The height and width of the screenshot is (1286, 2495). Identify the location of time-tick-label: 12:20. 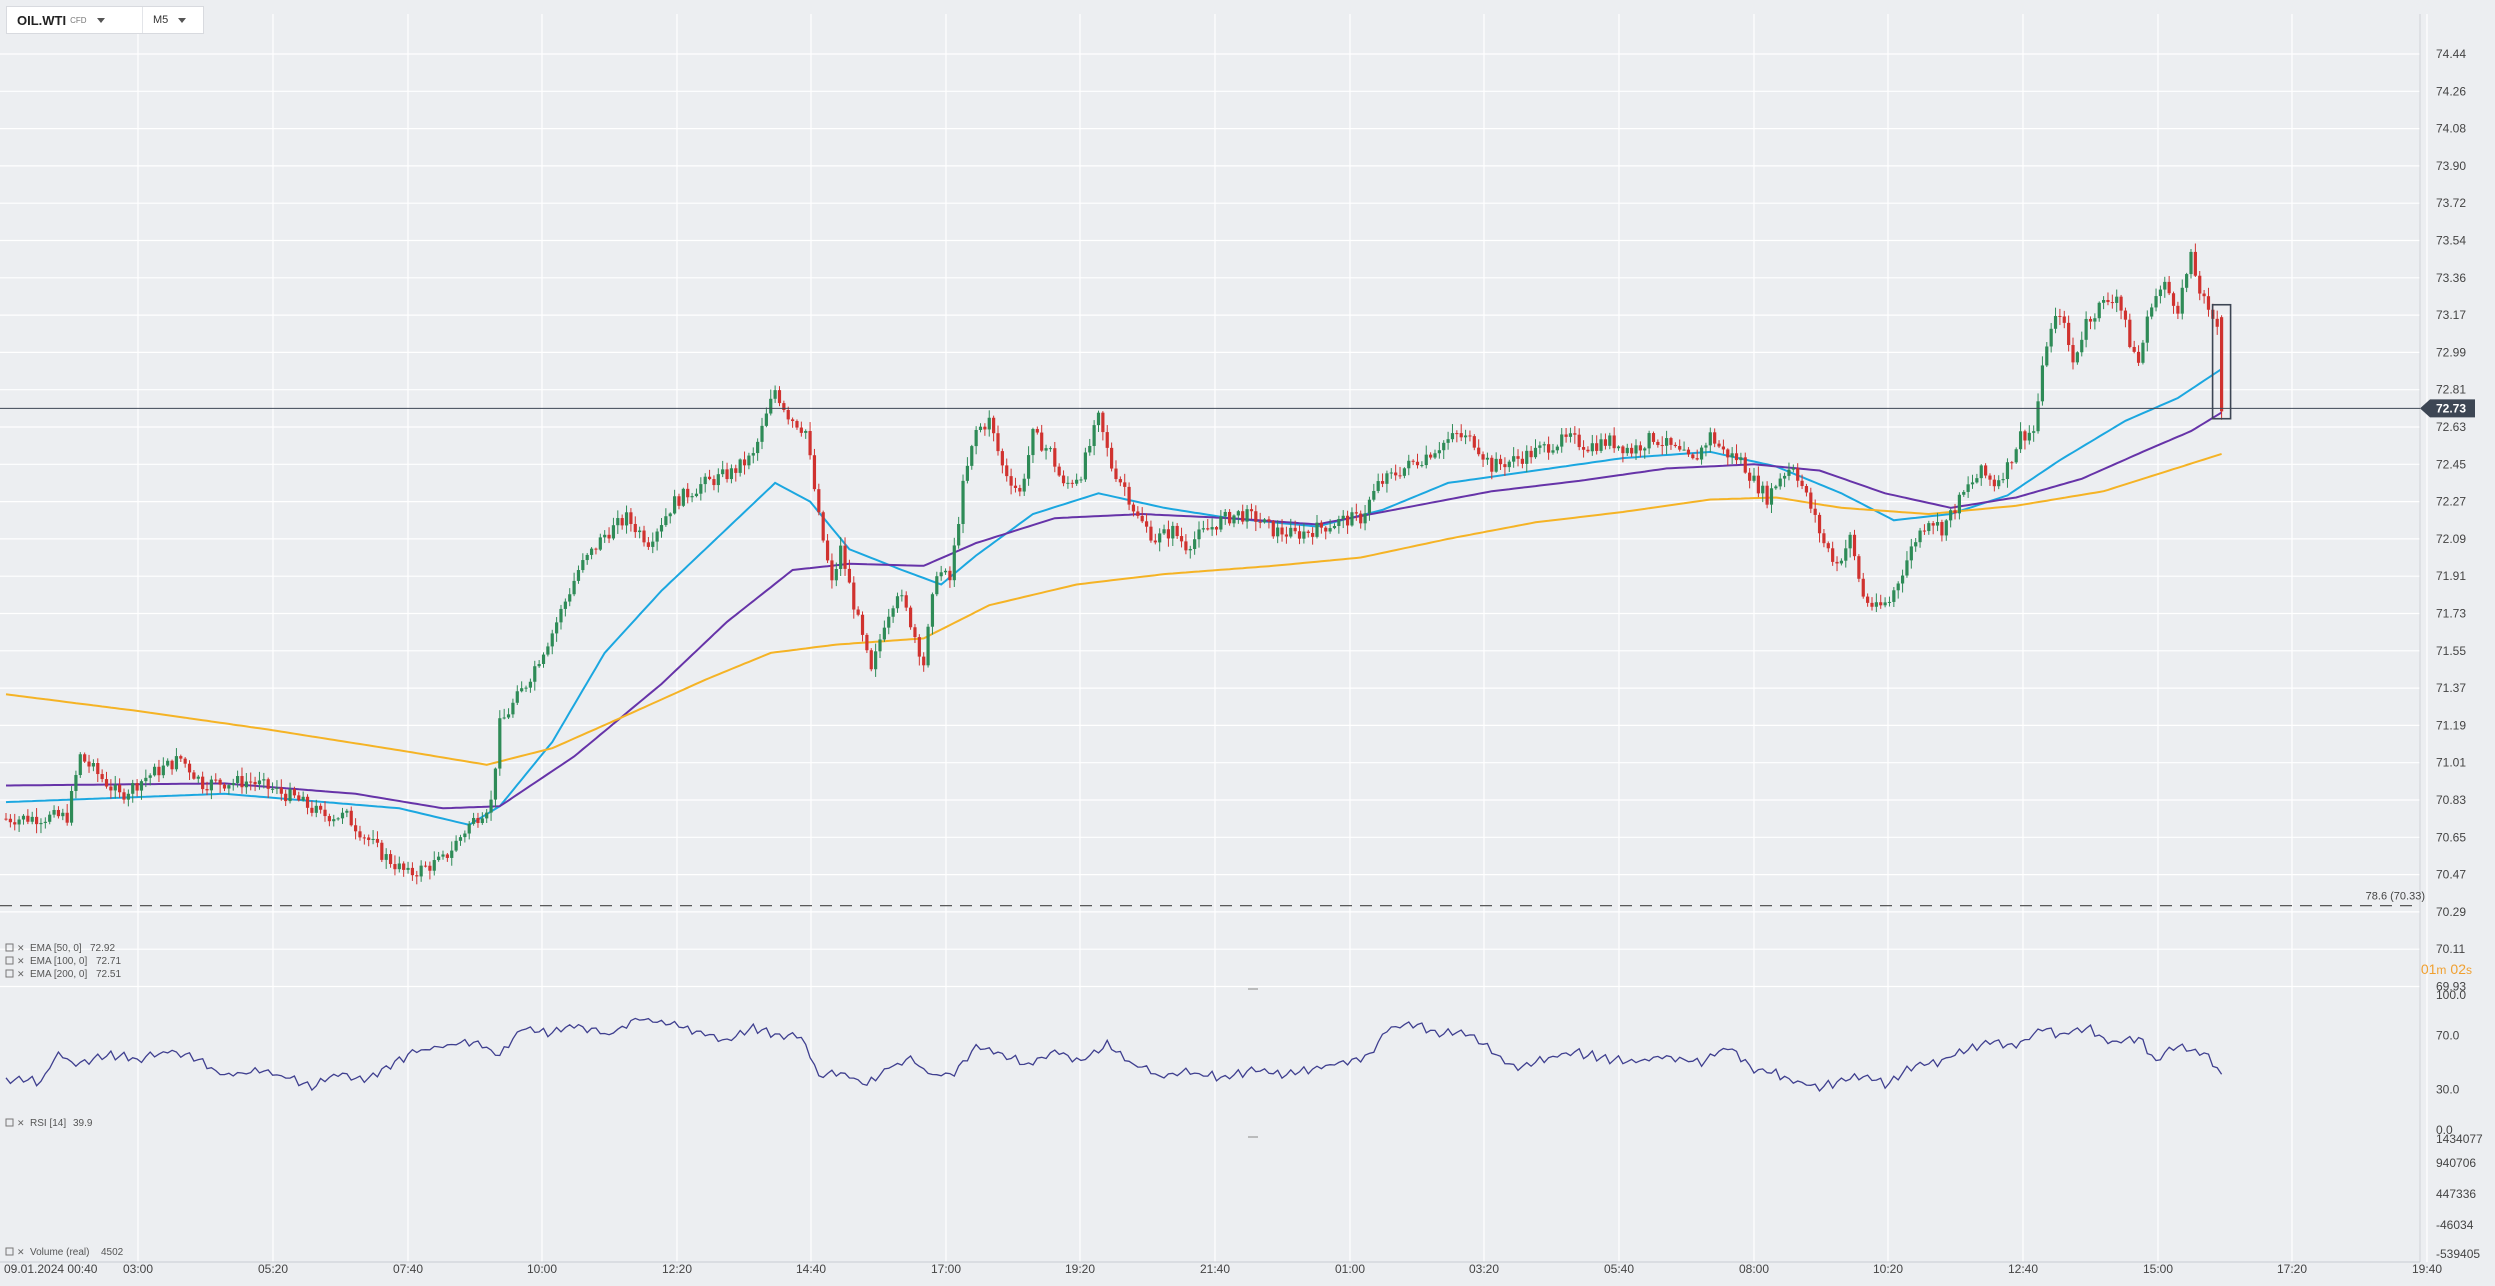
(677, 1269).